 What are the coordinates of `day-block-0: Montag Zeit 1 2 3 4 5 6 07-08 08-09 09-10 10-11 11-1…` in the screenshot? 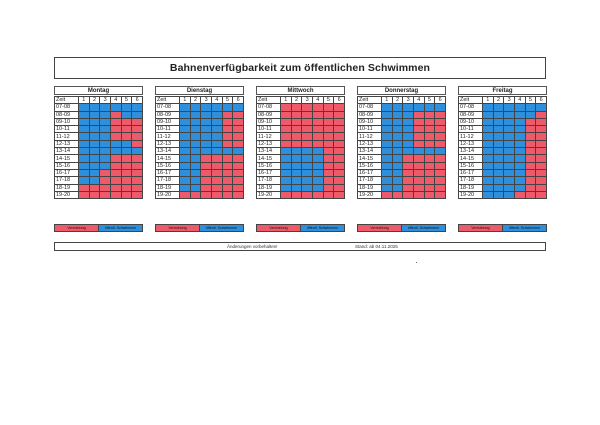 It's located at (98, 143).